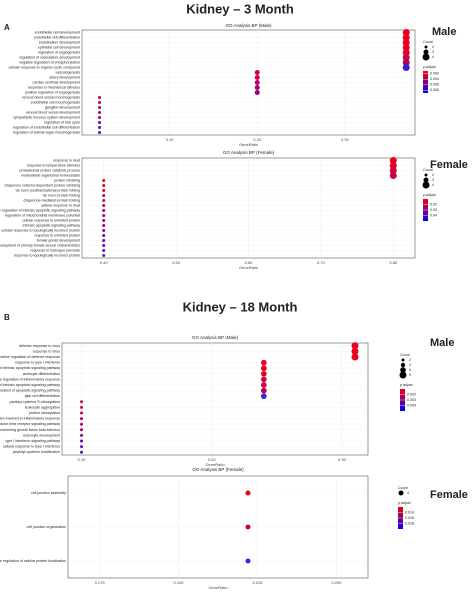 The image size is (474, 594). Describe the element at coordinates (82, 459) in the screenshot. I see `x-tick-label: 0.10` at that location.